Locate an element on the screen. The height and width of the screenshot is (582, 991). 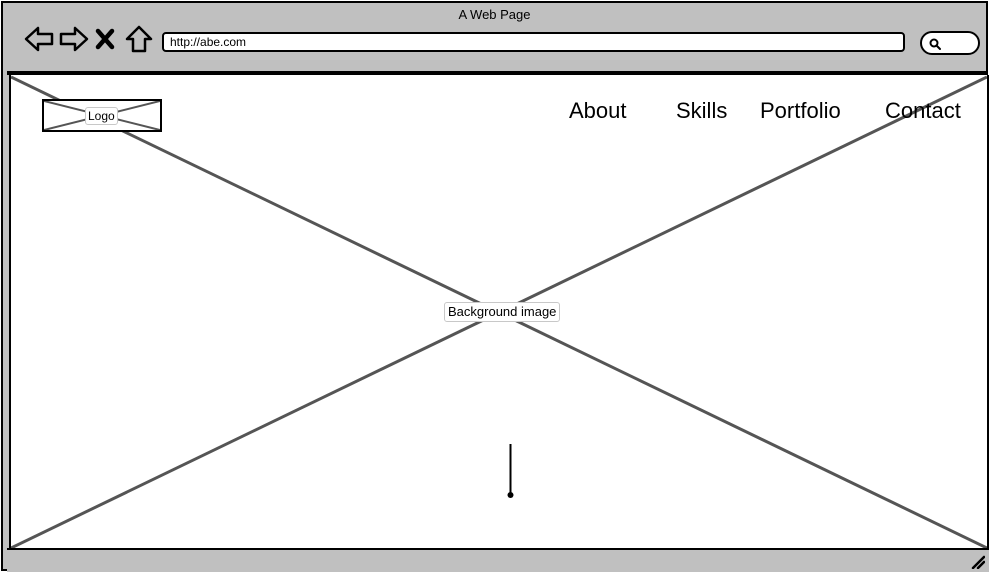
nav-link-contact: Contact is located at coordinates (923, 110).